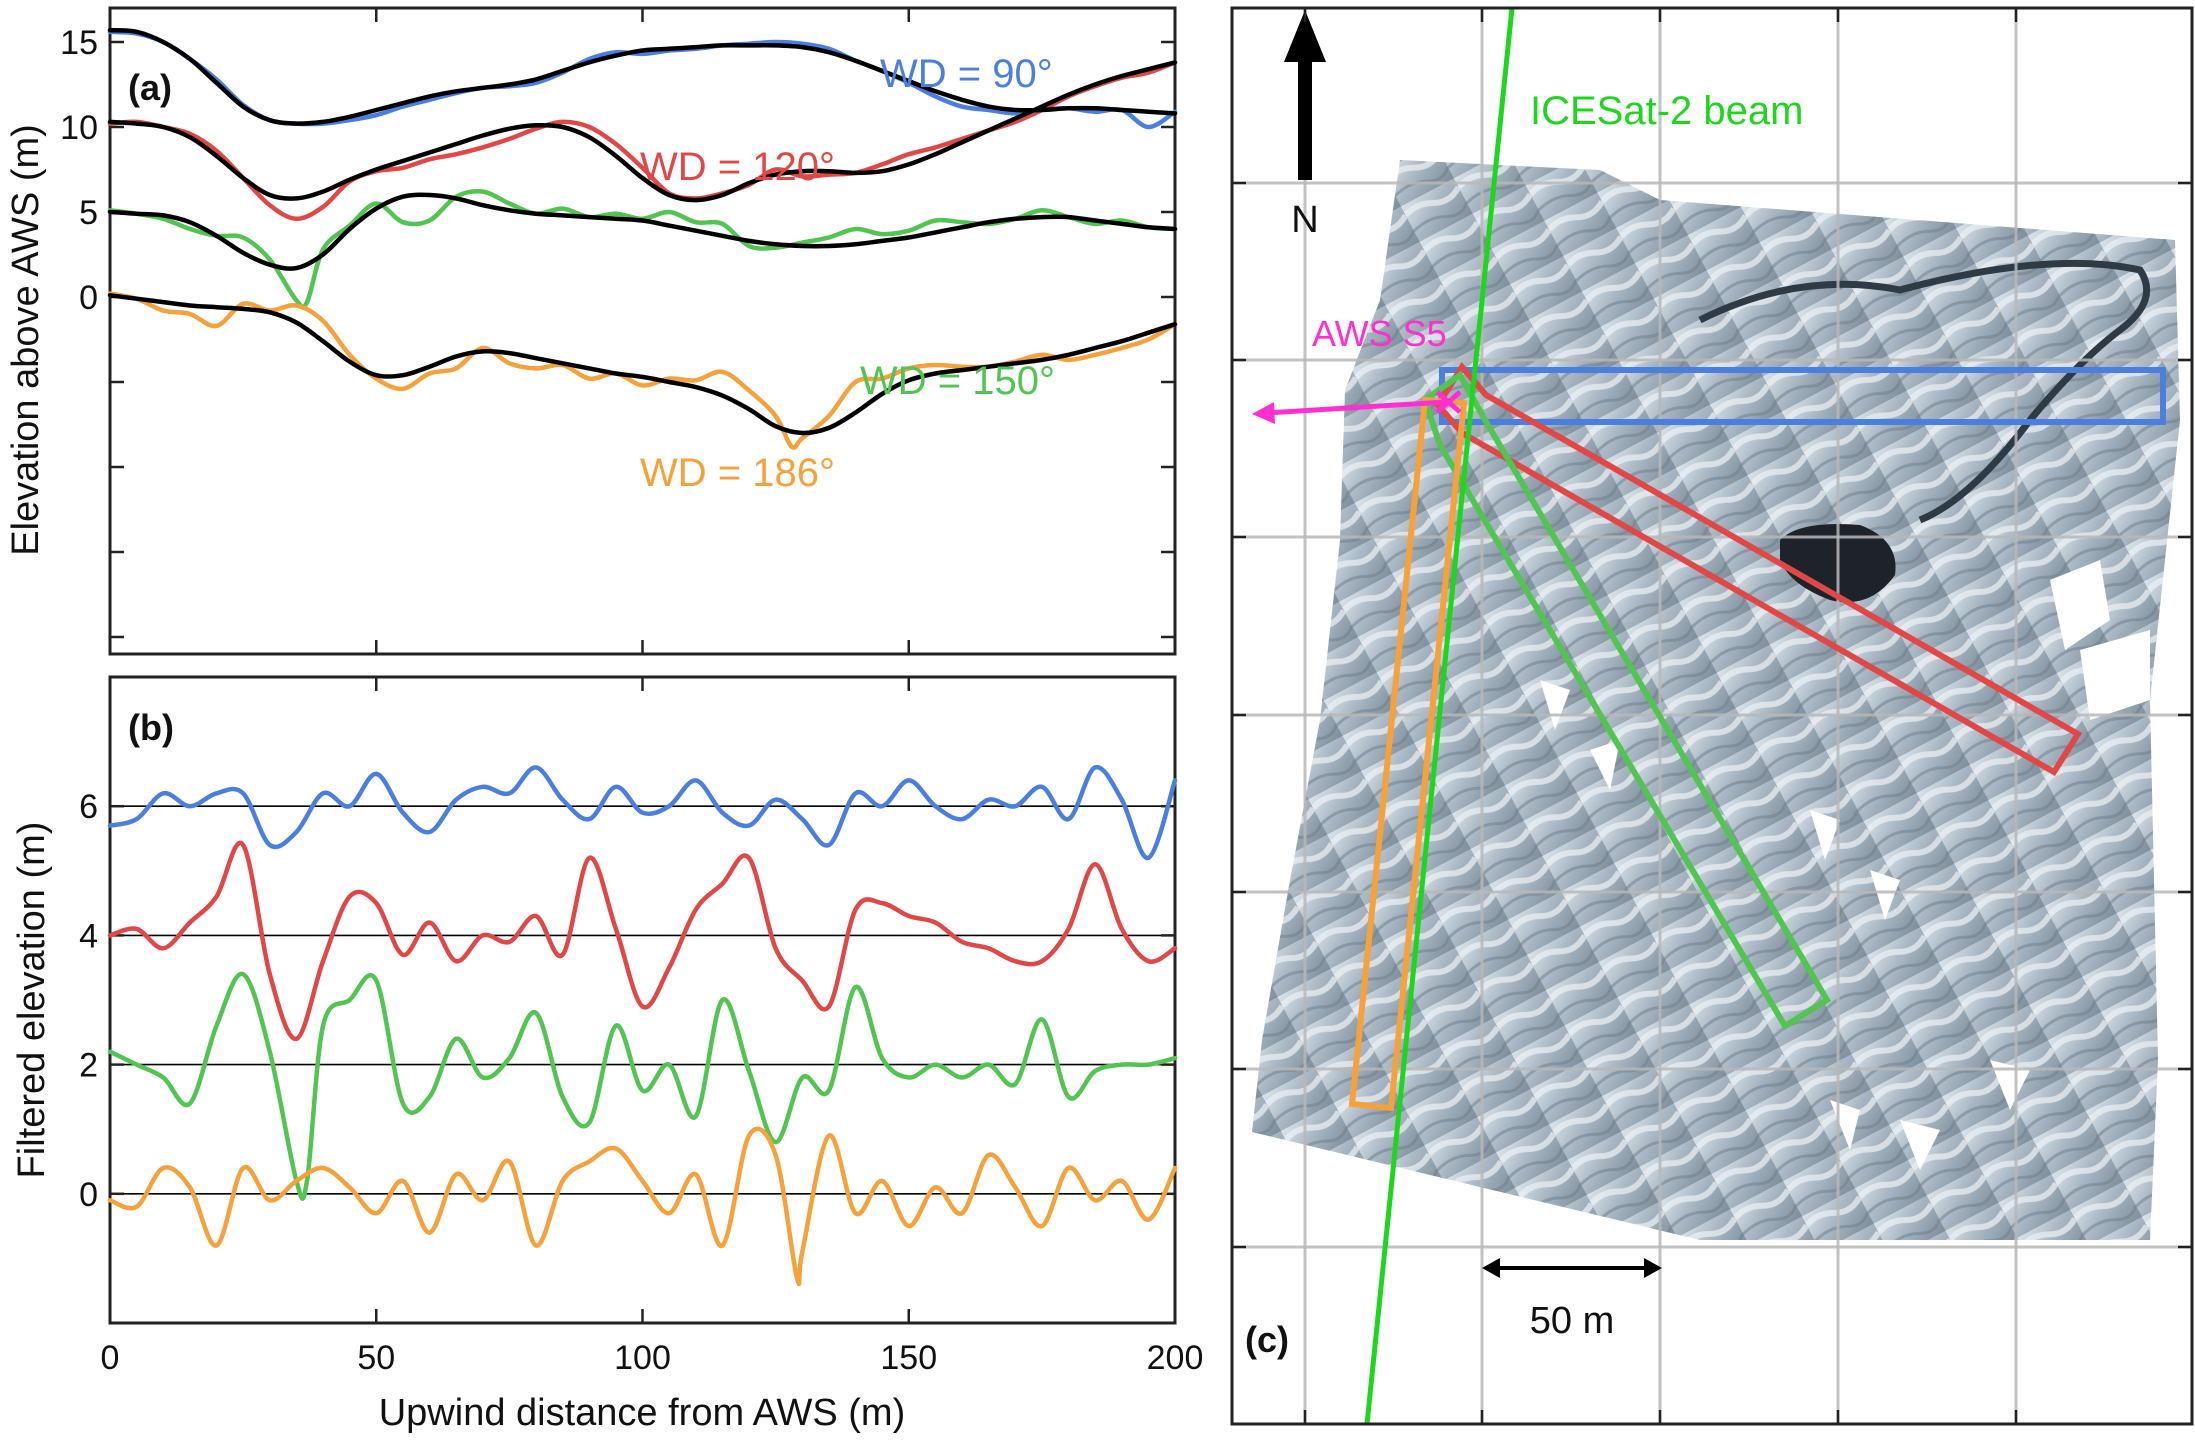  I want to click on panel-b-label: (b), so click(151, 727).